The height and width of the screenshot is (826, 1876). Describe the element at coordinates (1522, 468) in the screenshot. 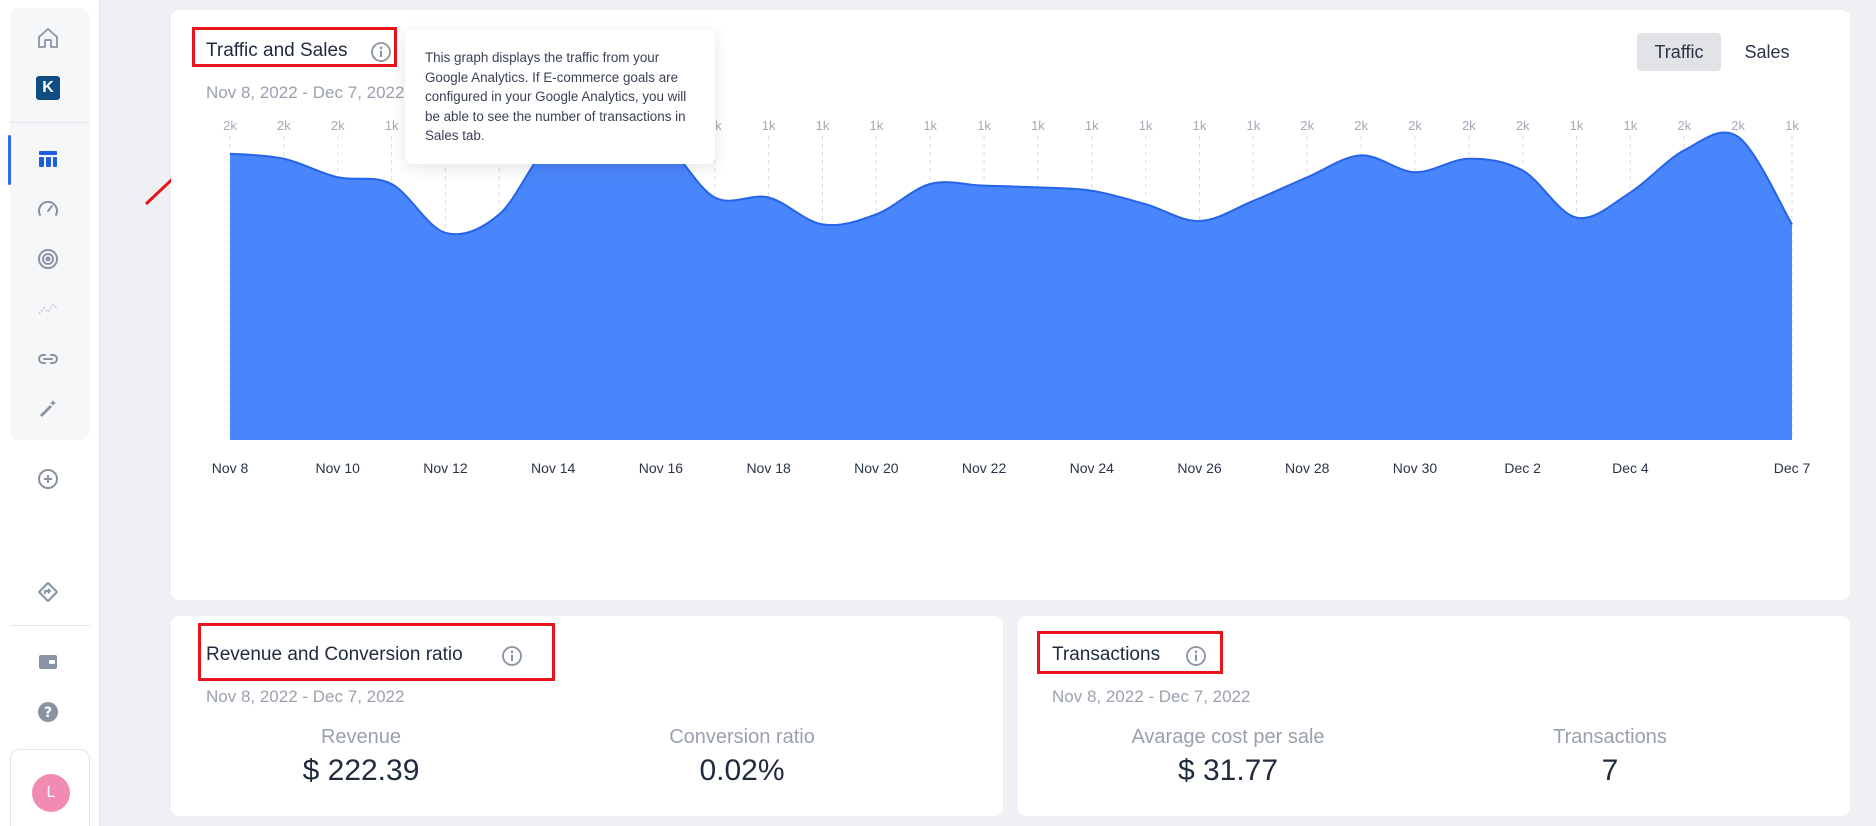

I see `x-tick-label: Dec 2` at that location.